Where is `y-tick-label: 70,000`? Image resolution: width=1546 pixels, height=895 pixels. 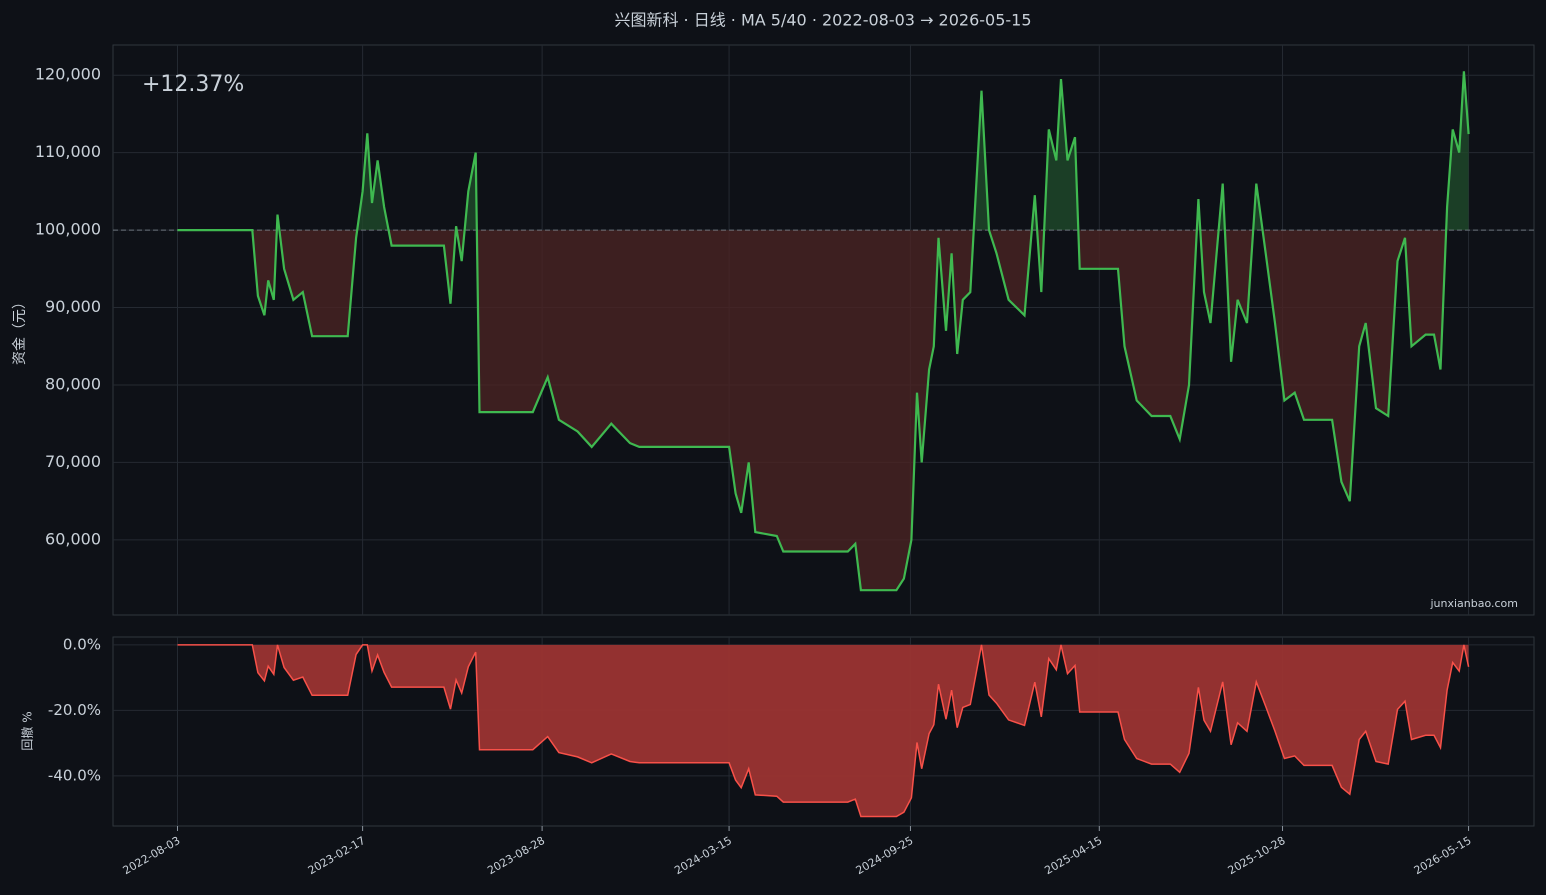
y-tick-label: 70,000 is located at coordinates (73, 461).